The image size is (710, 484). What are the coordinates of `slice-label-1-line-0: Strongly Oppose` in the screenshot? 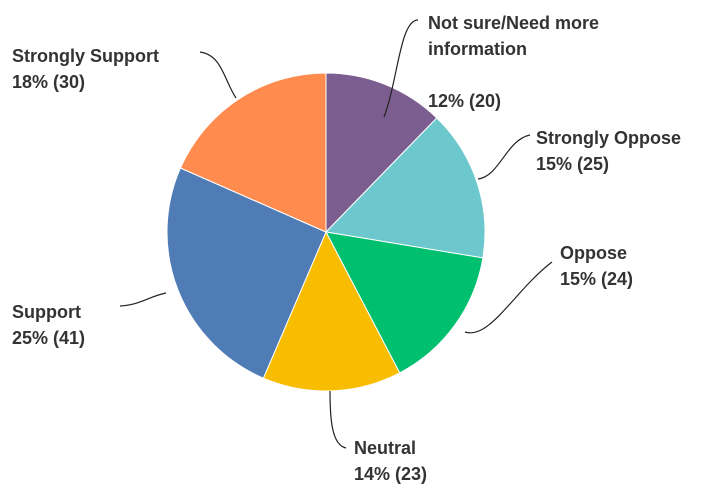 It's located at (608, 138).